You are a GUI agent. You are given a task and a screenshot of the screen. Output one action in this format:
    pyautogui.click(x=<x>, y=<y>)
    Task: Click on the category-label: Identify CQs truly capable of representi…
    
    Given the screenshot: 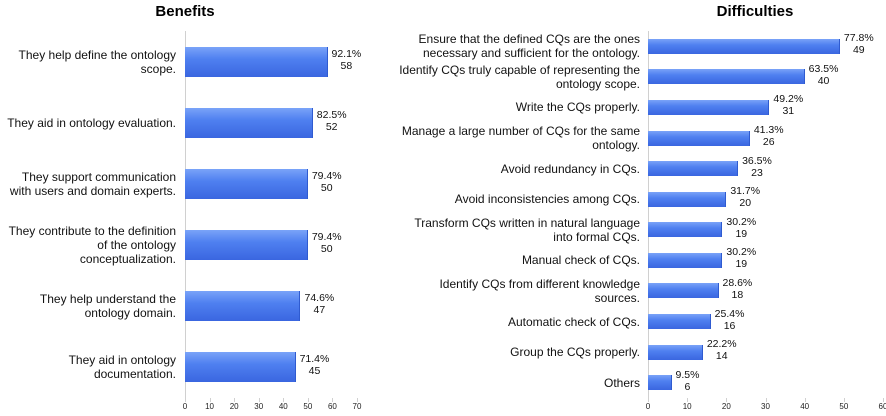 What is the action you would take?
    pyautogui.click(x=519, y=76)
    